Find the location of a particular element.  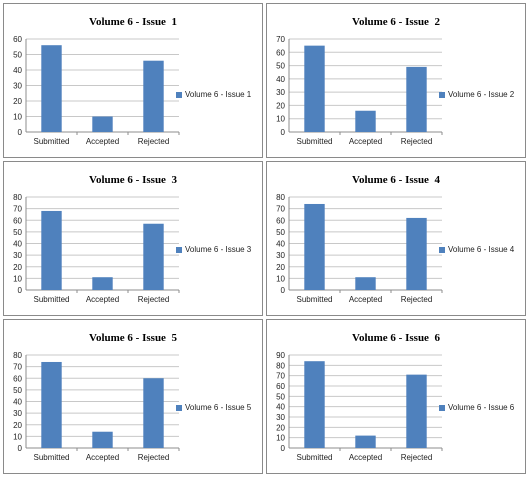

legend-label: Volume 6 - Issue 4 is located at coordinates (481, 249).